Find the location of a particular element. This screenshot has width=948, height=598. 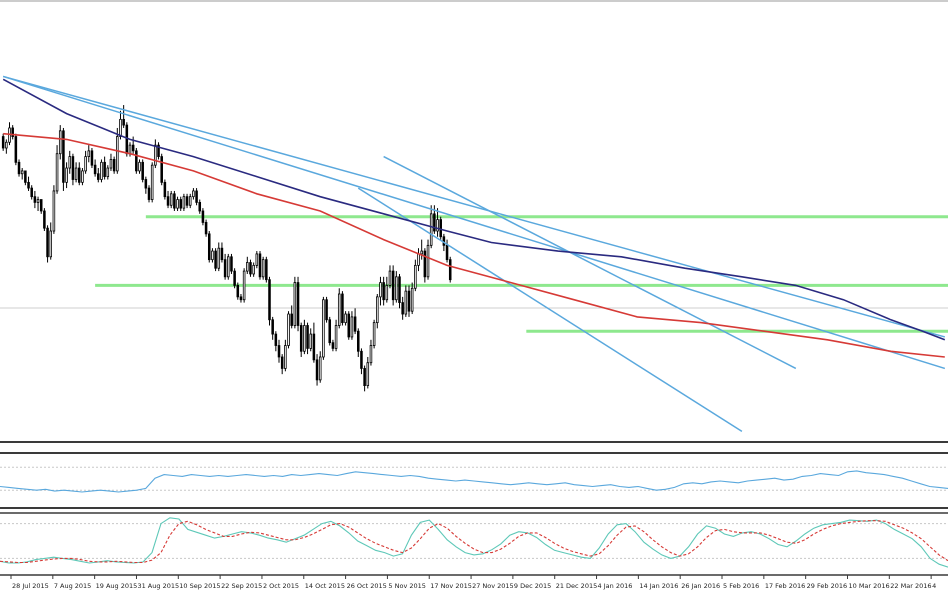

x-tick-label-20: 10 Mar 2016 is located at coordinates (868, 586).